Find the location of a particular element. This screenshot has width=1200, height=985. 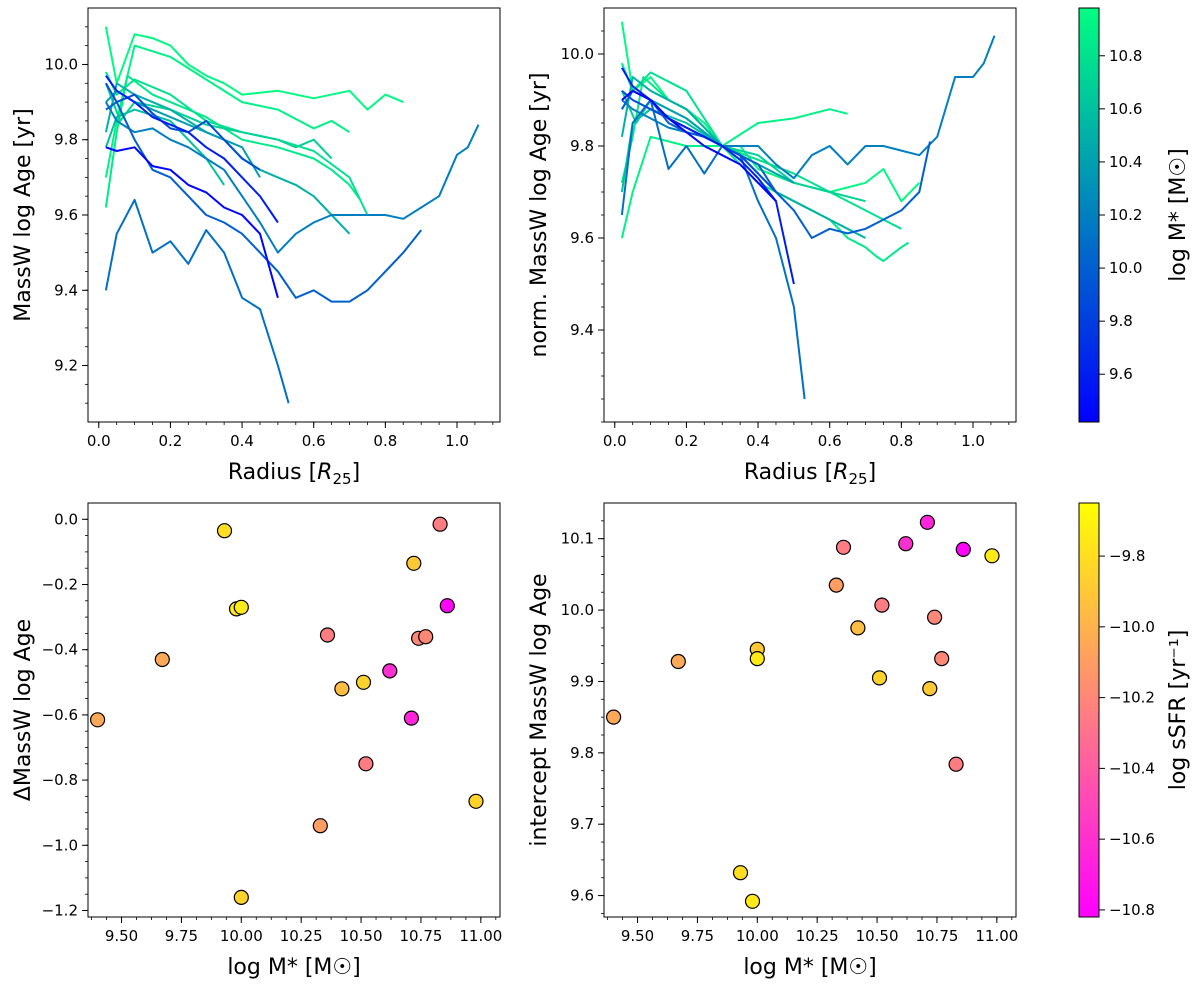

colorbar-tick-label: 9.6 is located at coordinates (1121, 374).